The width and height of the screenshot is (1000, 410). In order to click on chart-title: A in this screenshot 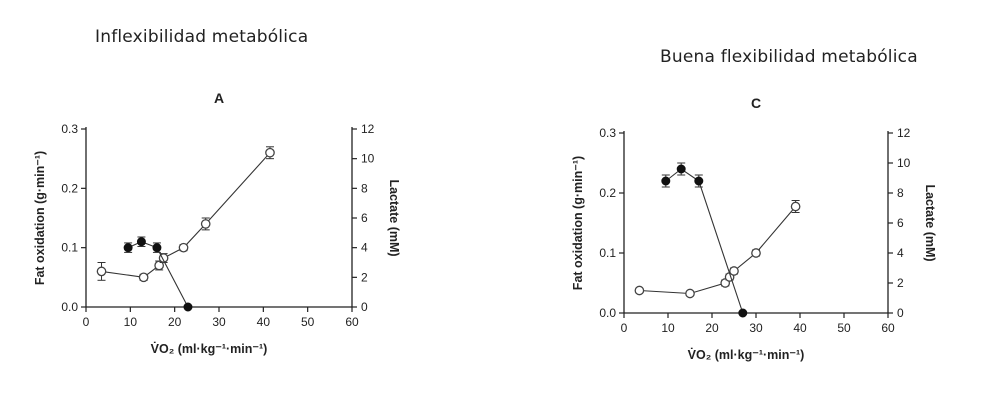, I will do `click(219, 98)`.